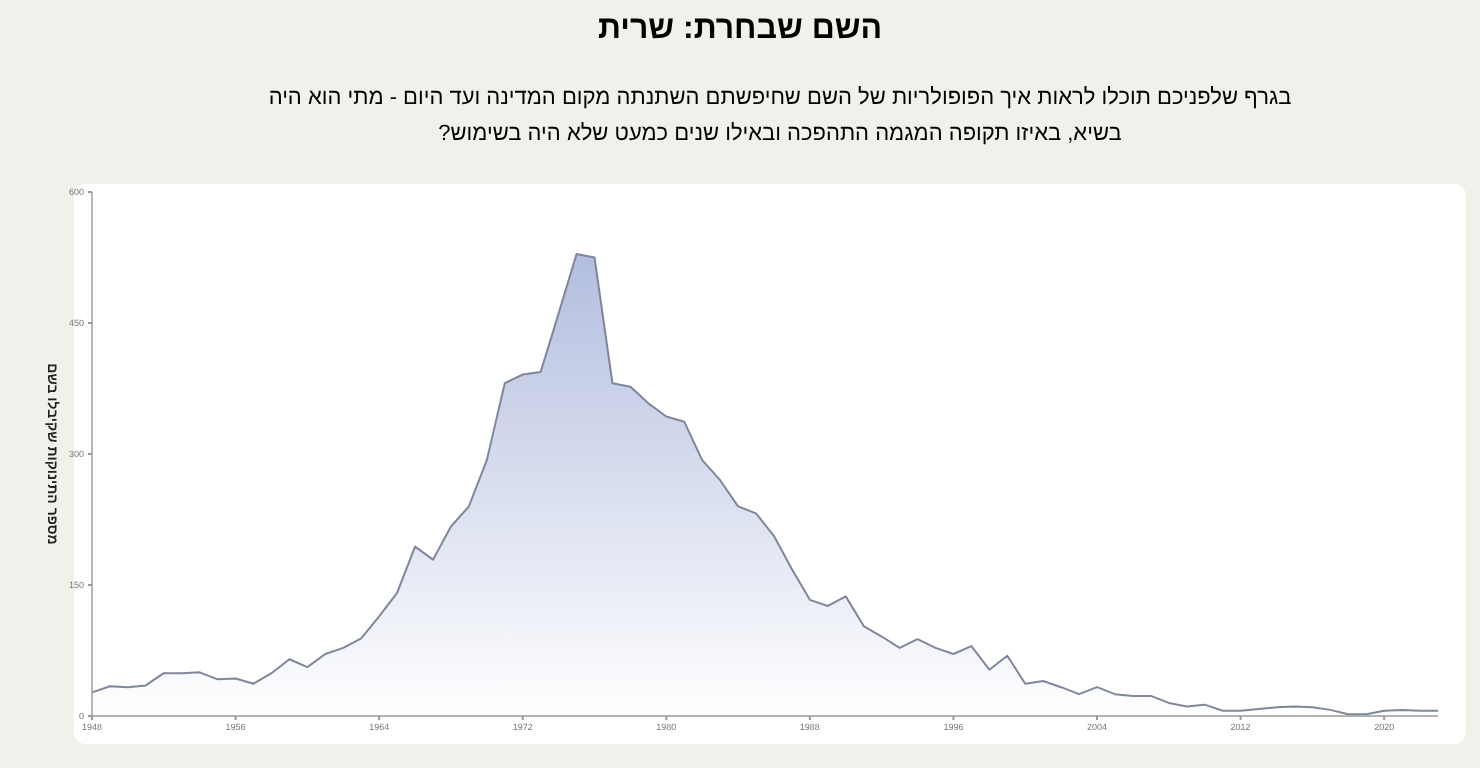 Image resolution: width=1480 pixels, height=768 pixels. Describe the element at coordinates (780, 117) in the screenshot. I see `chart-subtitle: בגרף שלפניכם תוכלו לראות איך הפופולריות של השם שחיפשתם השתנתה מקום המדינה ועד היום - מתי הוא היה בשיא, באיזו תקופה המגמה התהפכה ובאילו שנים כמעט שלא היה בשימוש?` at that location.